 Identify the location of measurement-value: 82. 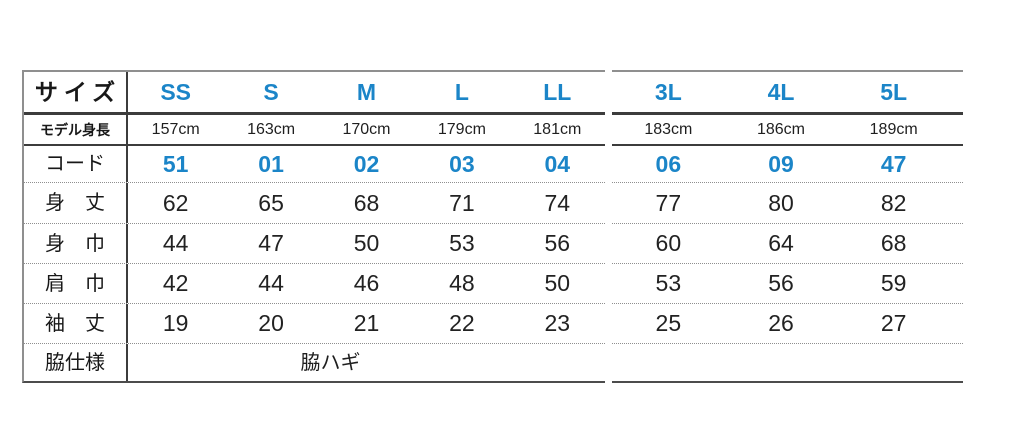
(893, 202).